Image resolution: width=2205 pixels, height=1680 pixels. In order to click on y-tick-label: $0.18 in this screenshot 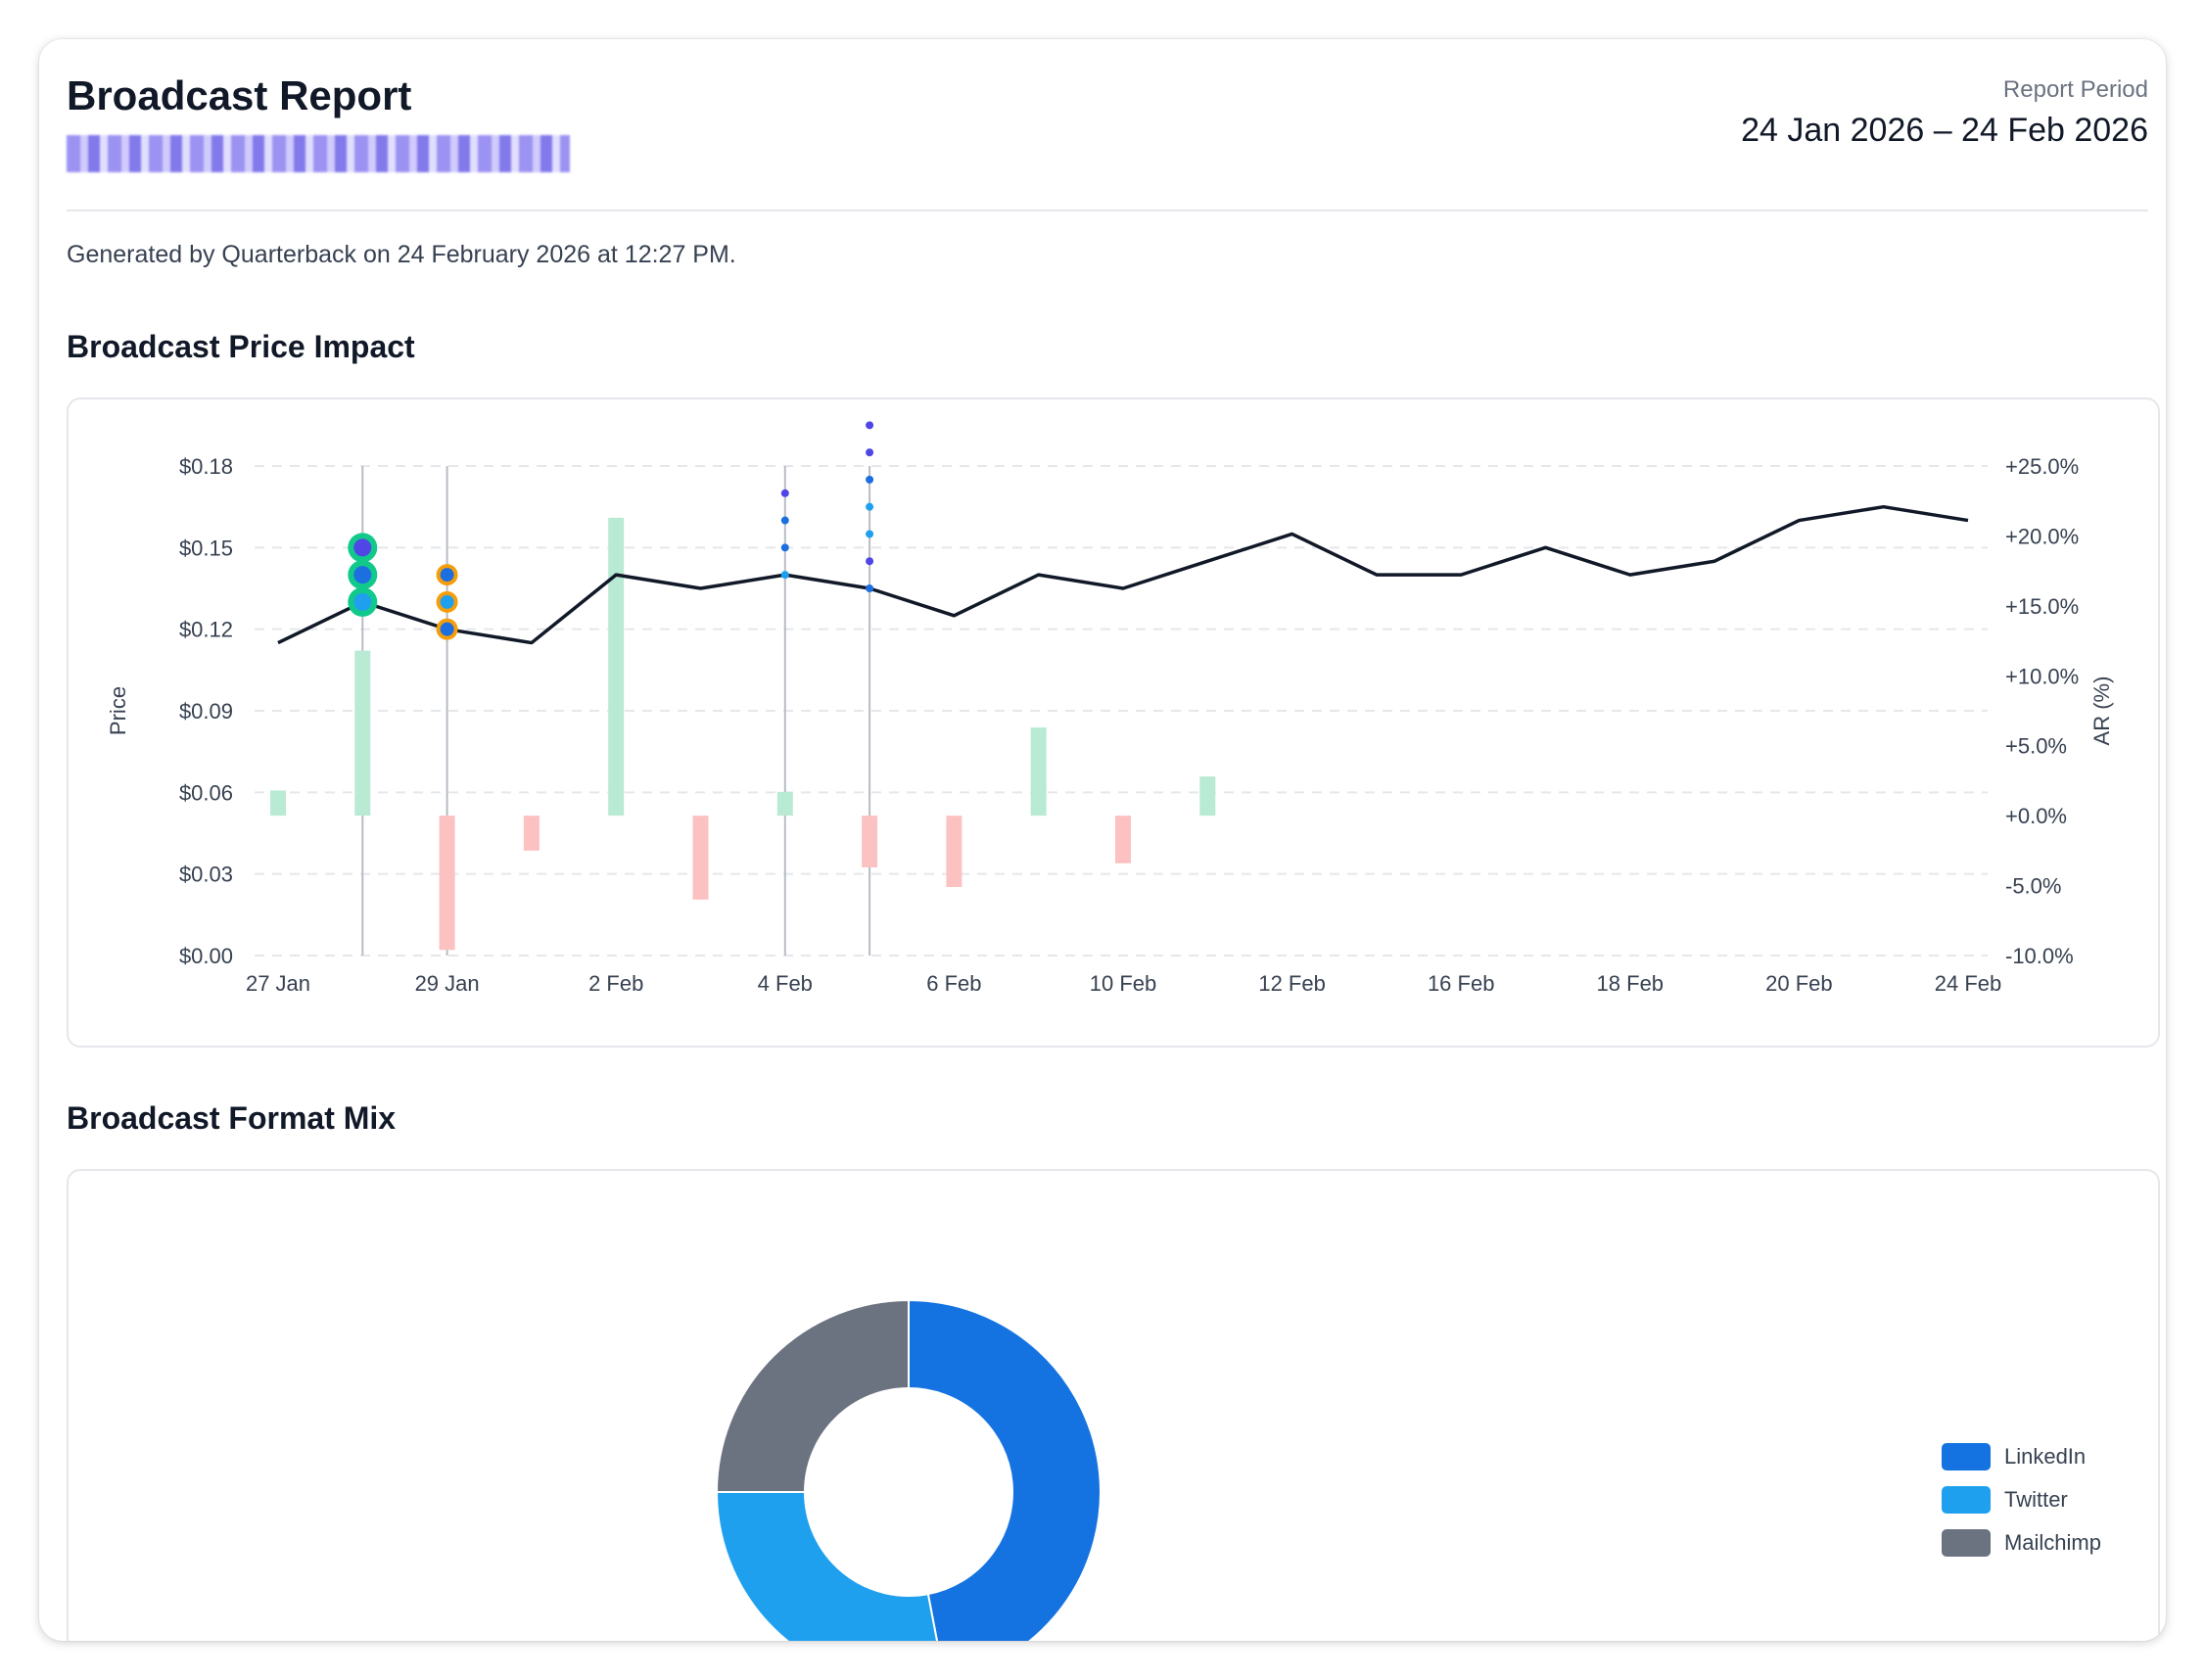, I will do `click(206, 466)`.